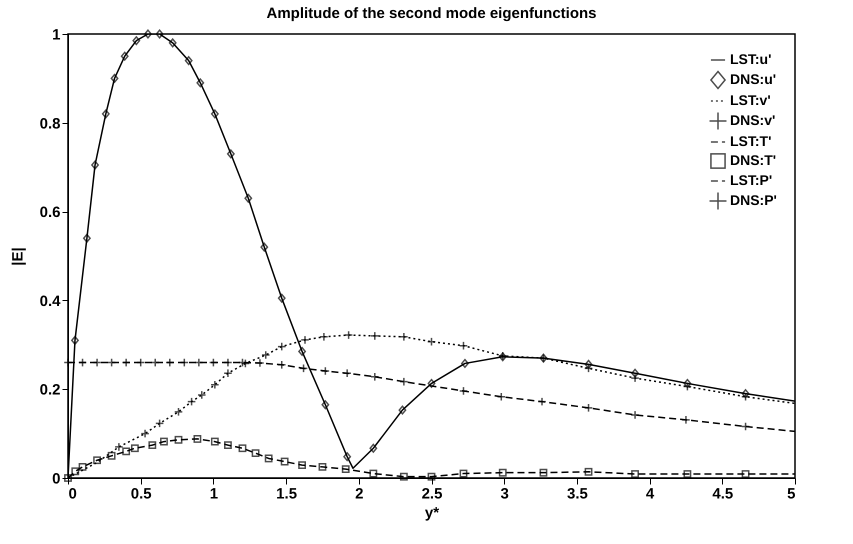 Image resolution: width=853 pixels, height=544 pixels. I want to click on legend-label: DNS:T', so click(753, 160).